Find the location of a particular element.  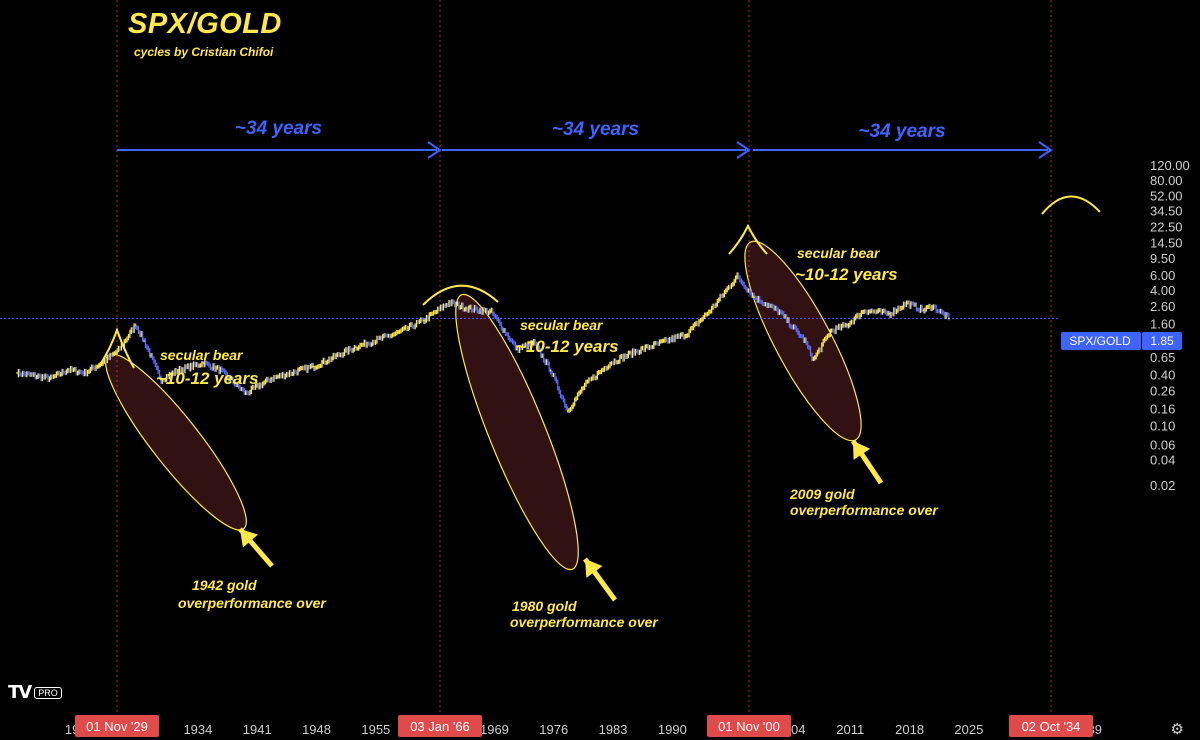

bear-label-2: secular bear is located at coordinates (562, 325).